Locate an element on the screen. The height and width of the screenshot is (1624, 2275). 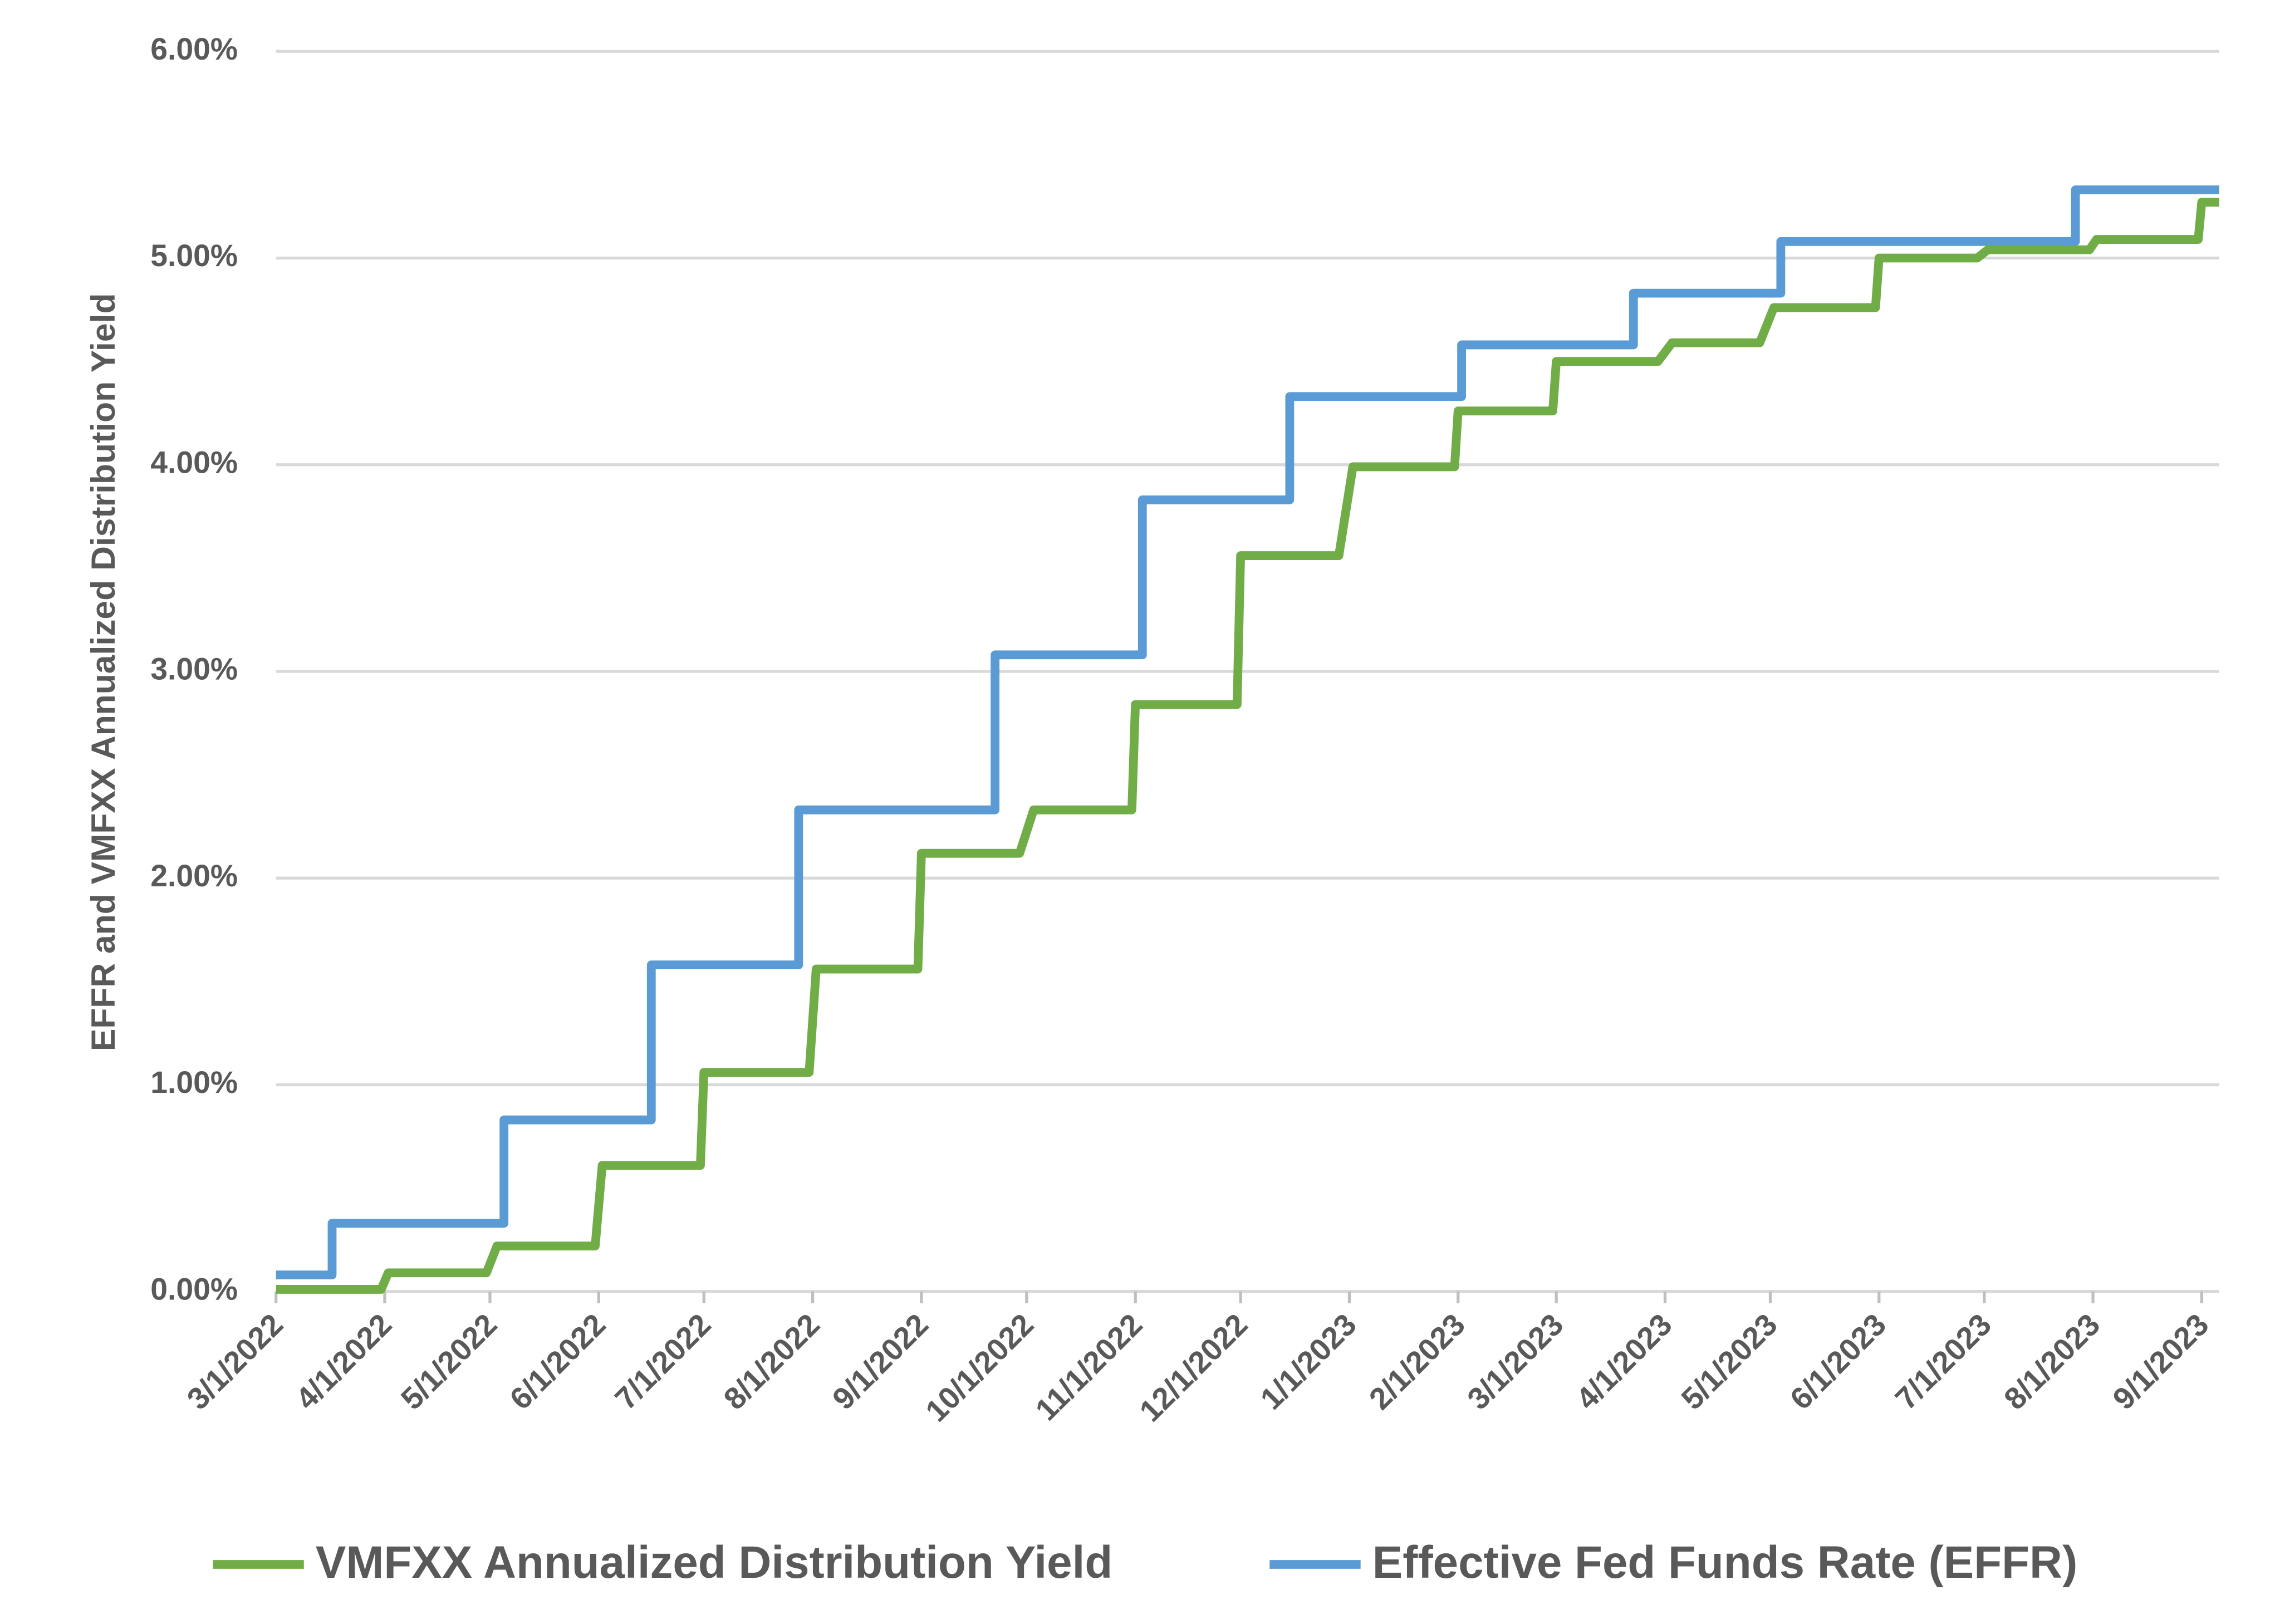
legend-label: VMFXX Annualized Distribution Yield is located at coordinates (714, 1562).